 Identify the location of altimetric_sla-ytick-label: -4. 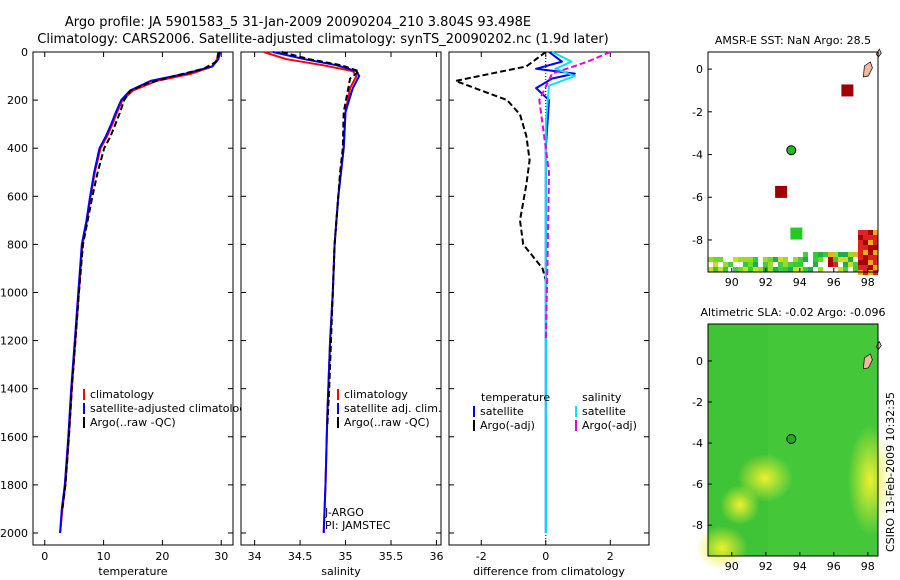
(697, 443).